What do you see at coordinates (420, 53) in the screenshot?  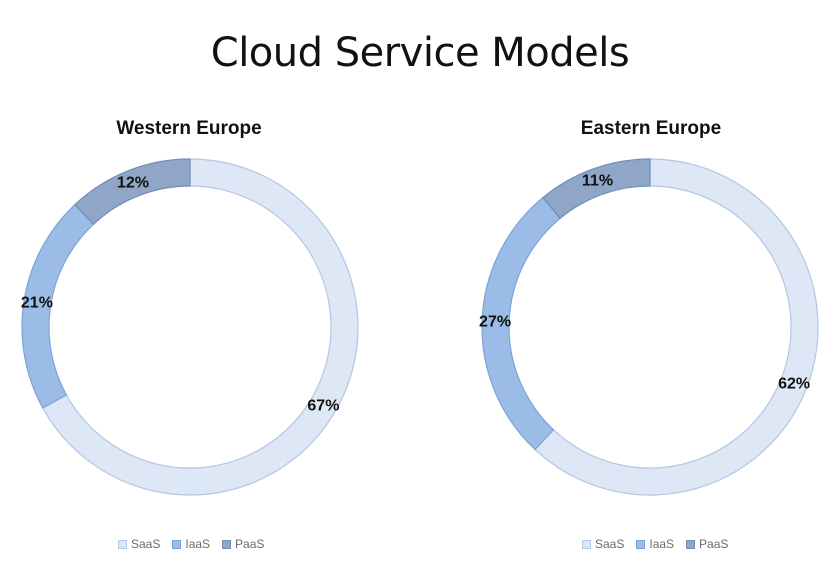 I see `page-title: Cloud Service Models` at bounding box center [420, 53].